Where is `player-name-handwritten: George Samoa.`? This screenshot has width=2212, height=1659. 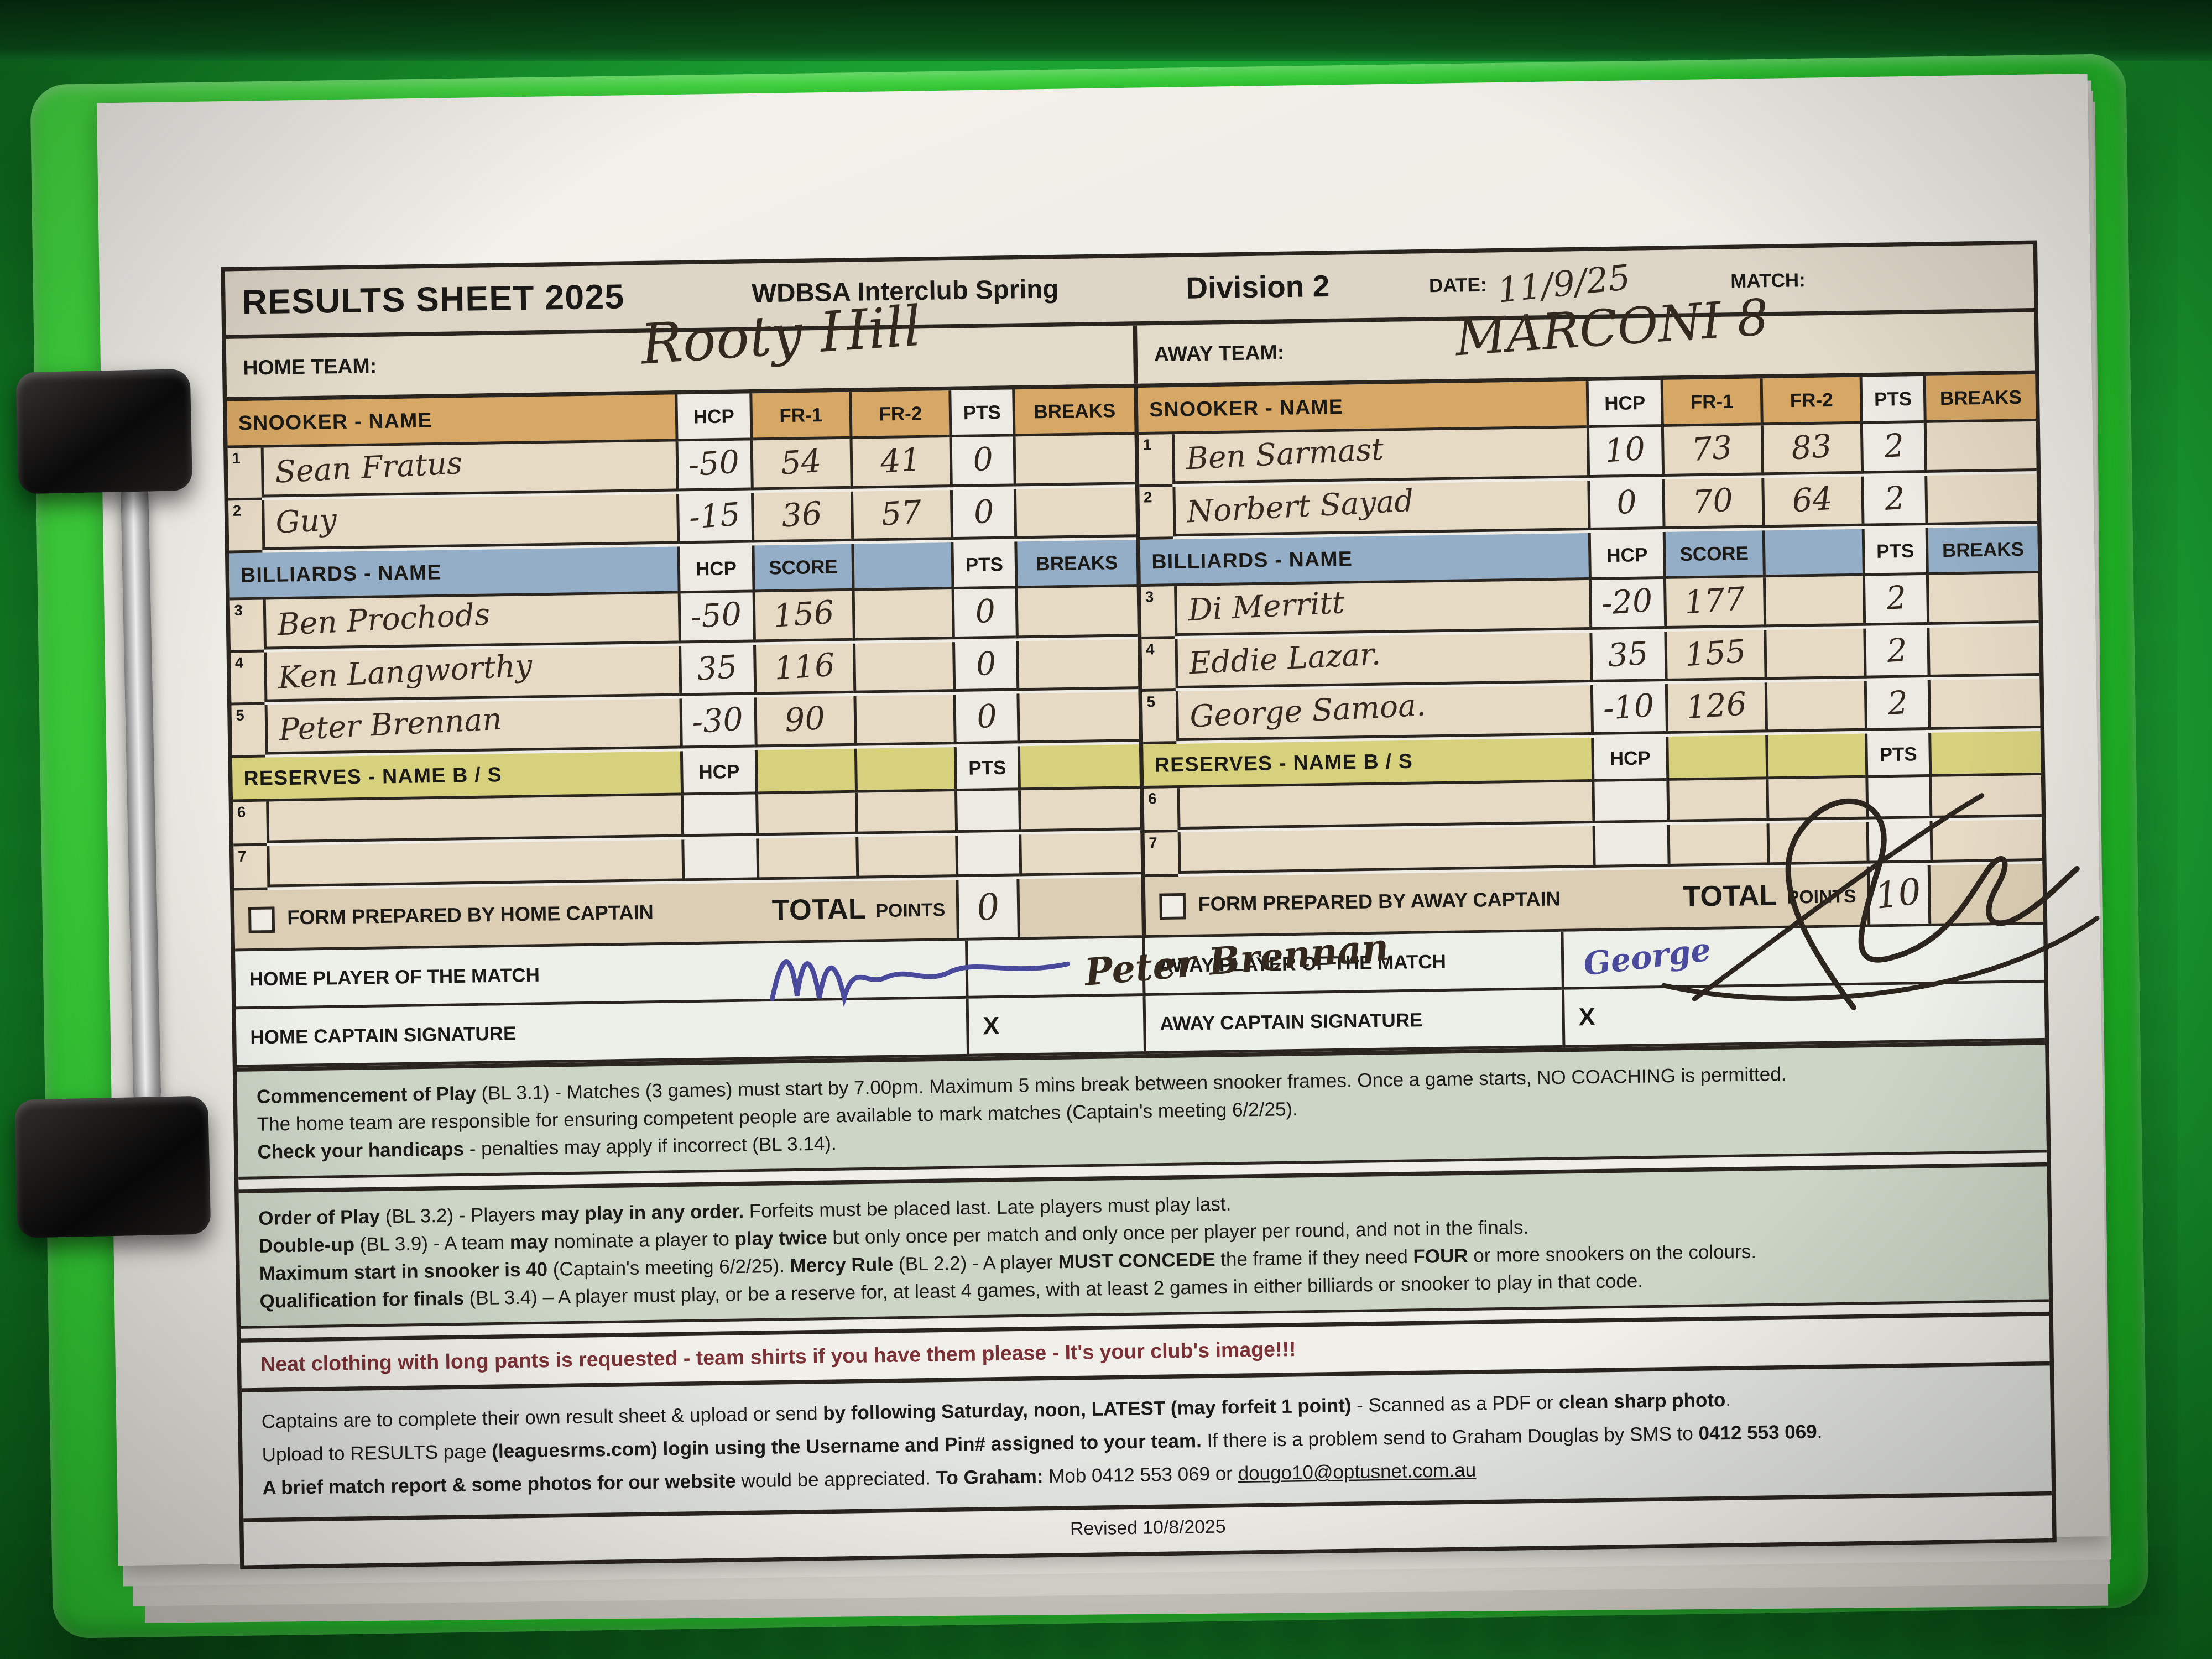 player-name-handwritten: George Samoa. is located at coordinates (1308, 712).